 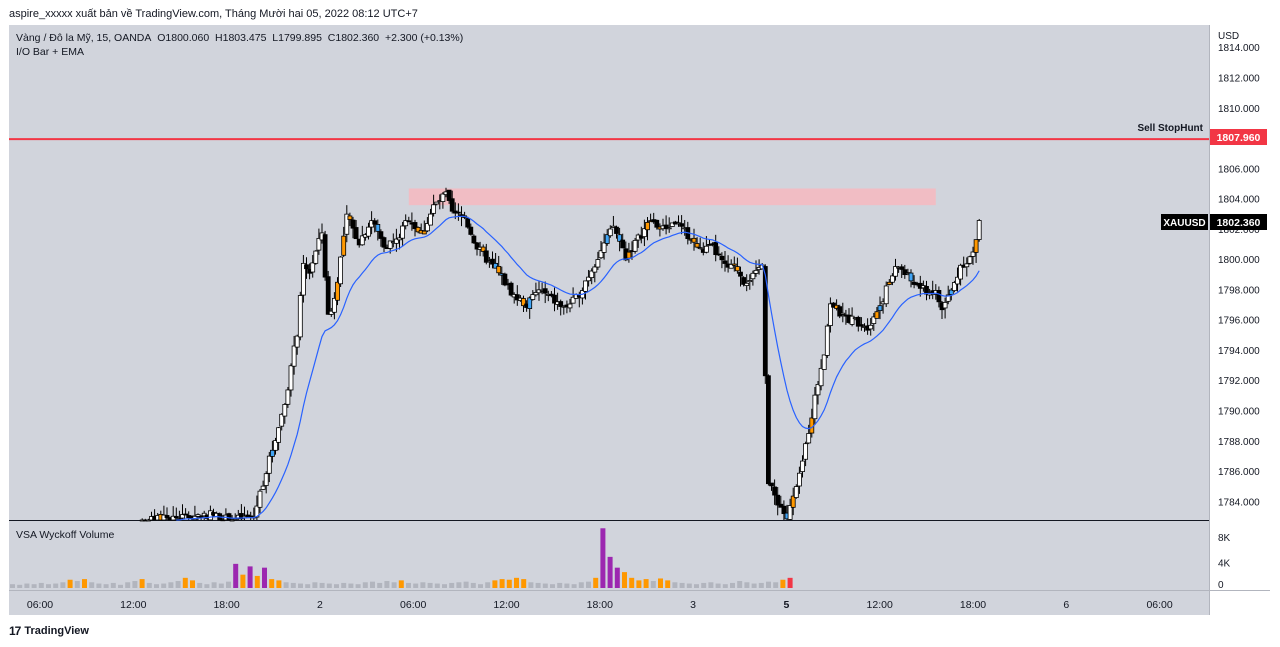 I want to click on volume-panel-title: VSA Wyckoff Volume, so click(x=65, y=535).